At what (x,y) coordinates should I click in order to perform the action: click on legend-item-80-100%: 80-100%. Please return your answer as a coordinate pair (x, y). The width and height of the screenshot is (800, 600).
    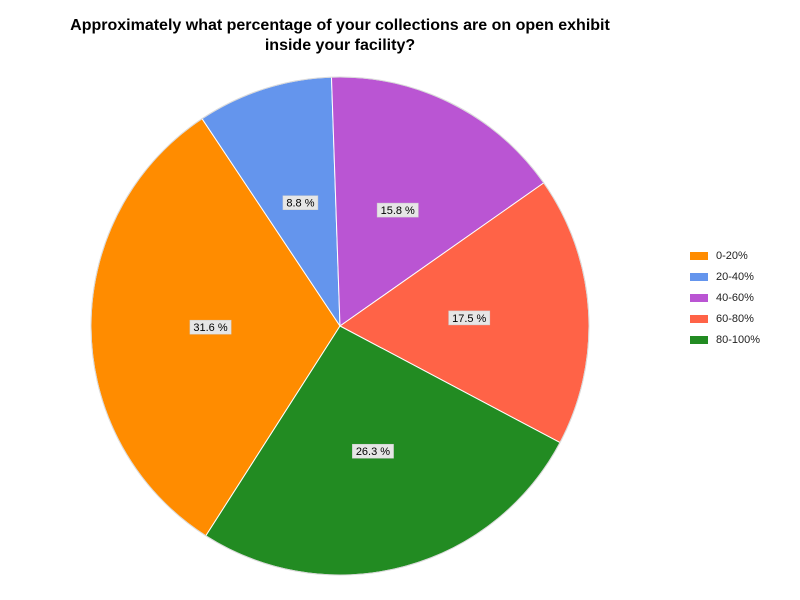
    Looking at the image, I should click on (725, 339).